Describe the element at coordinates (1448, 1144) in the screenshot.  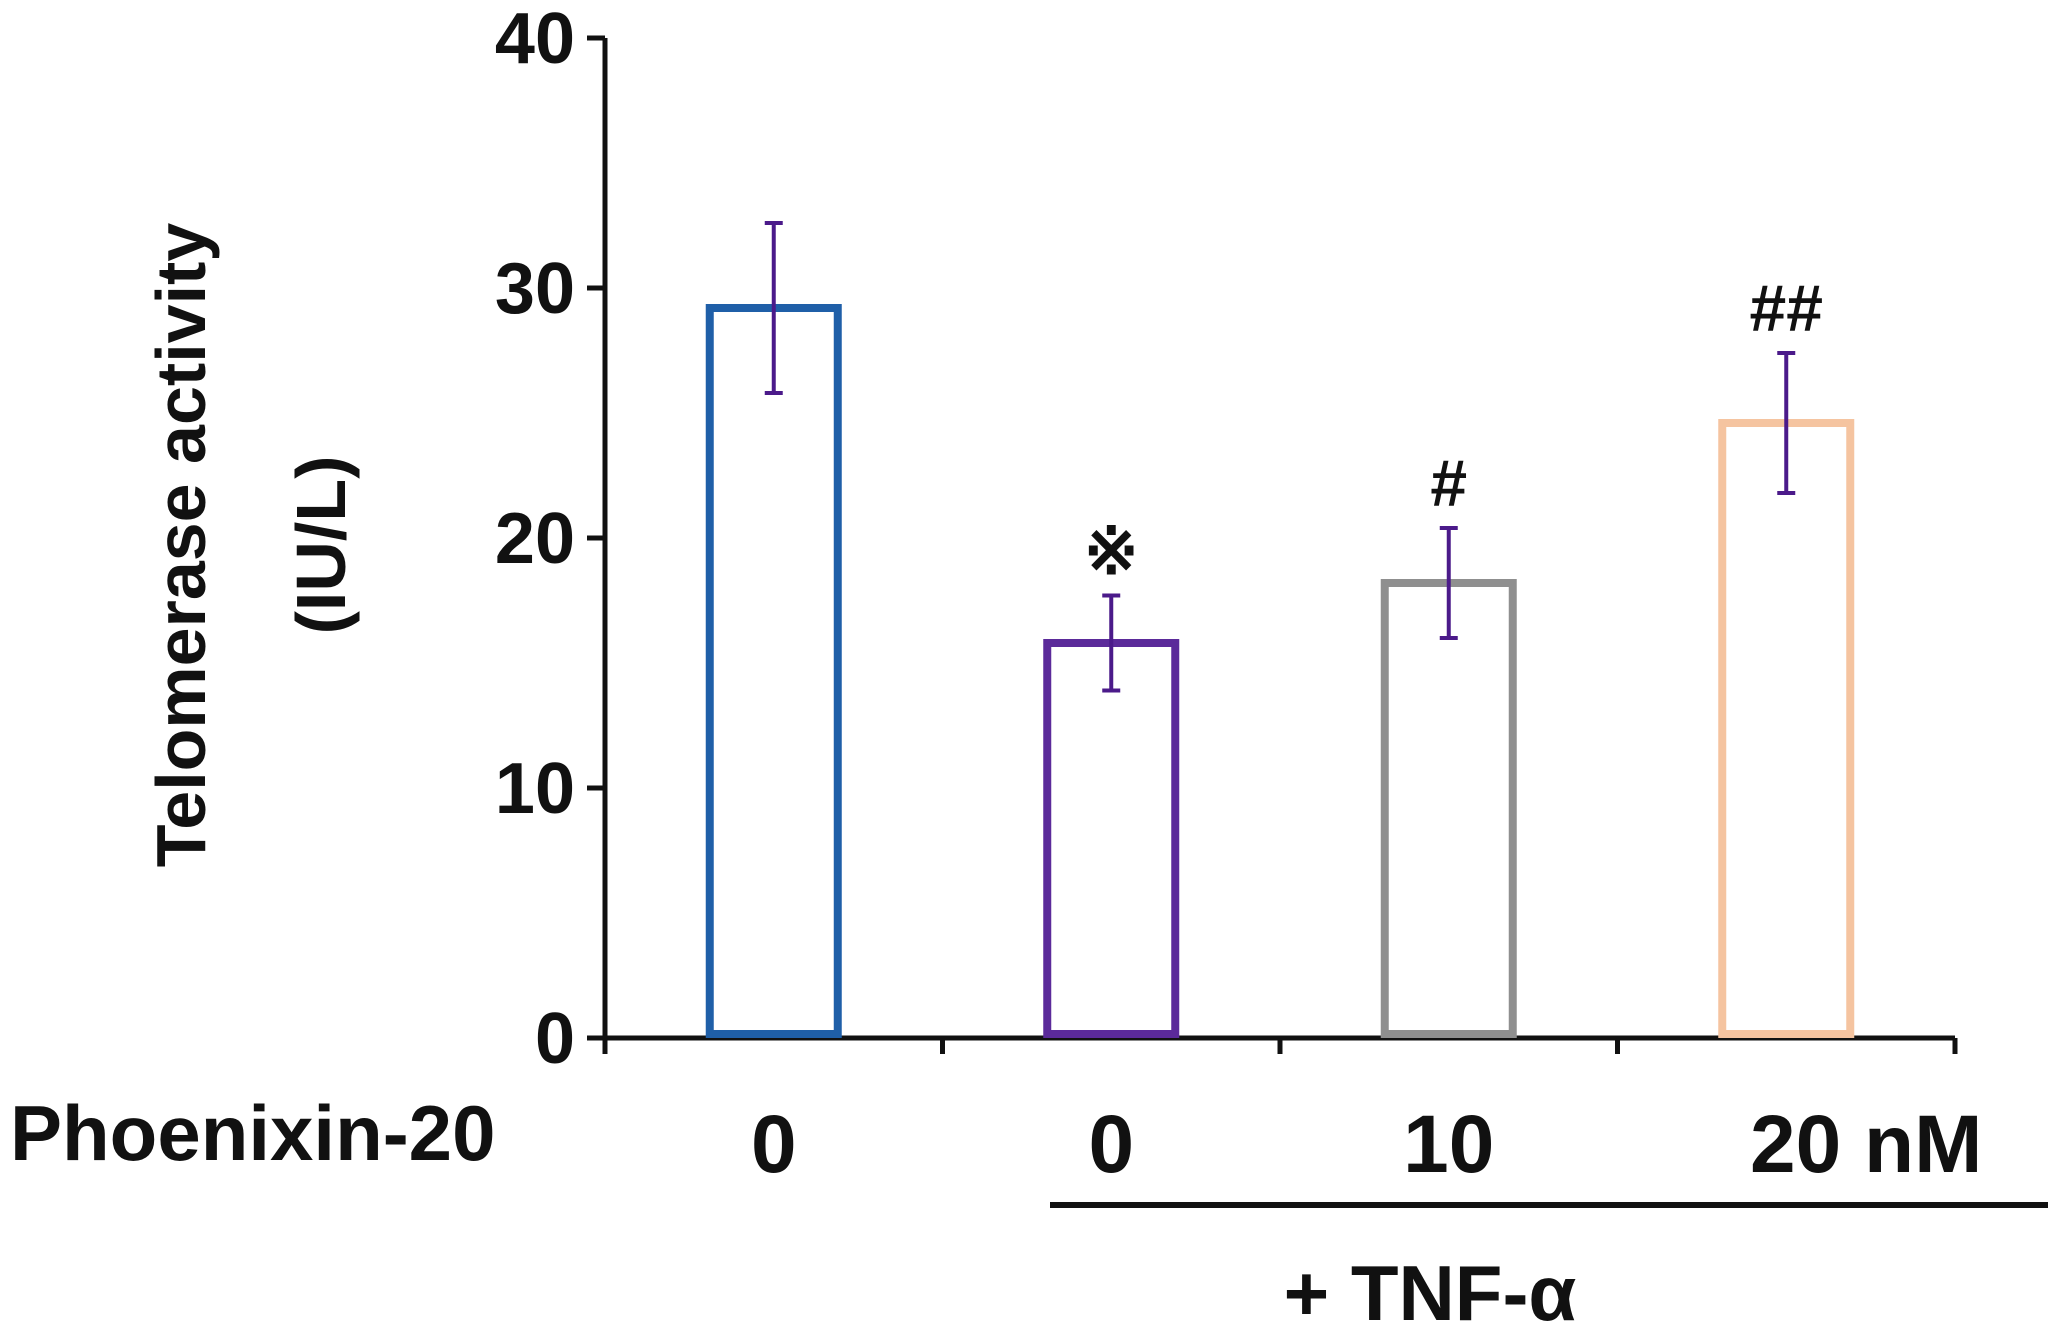
I see `x-category-label: 10` at that location.